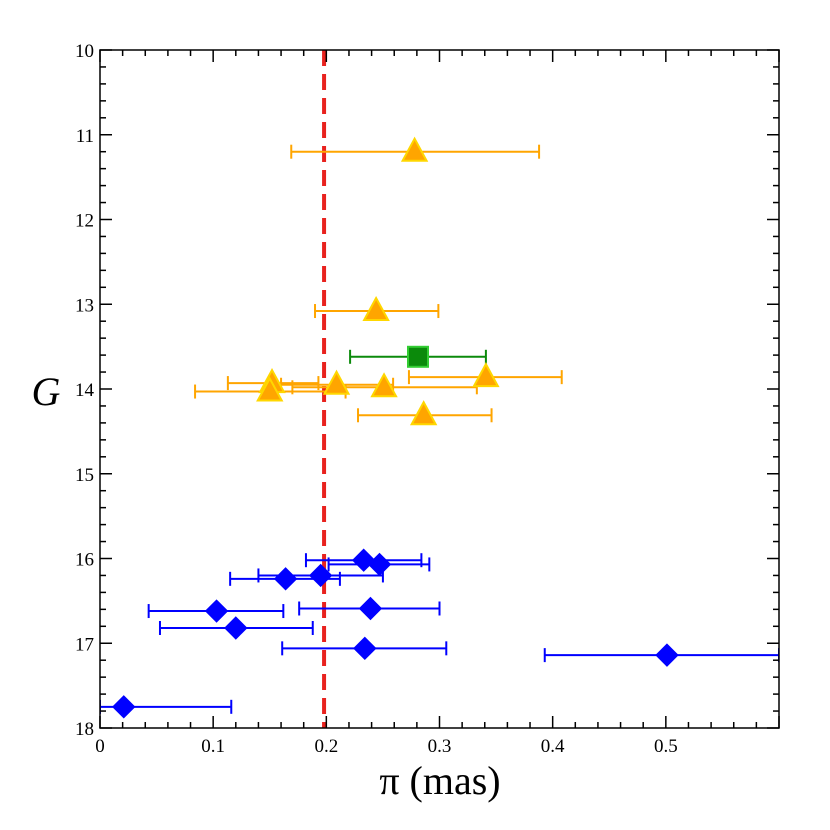 The image size is (830, 830). What do you see at coordinates (84, 51) in the screenshot?
I see `y-tick-label: 10` at bounding box center [84, 51].